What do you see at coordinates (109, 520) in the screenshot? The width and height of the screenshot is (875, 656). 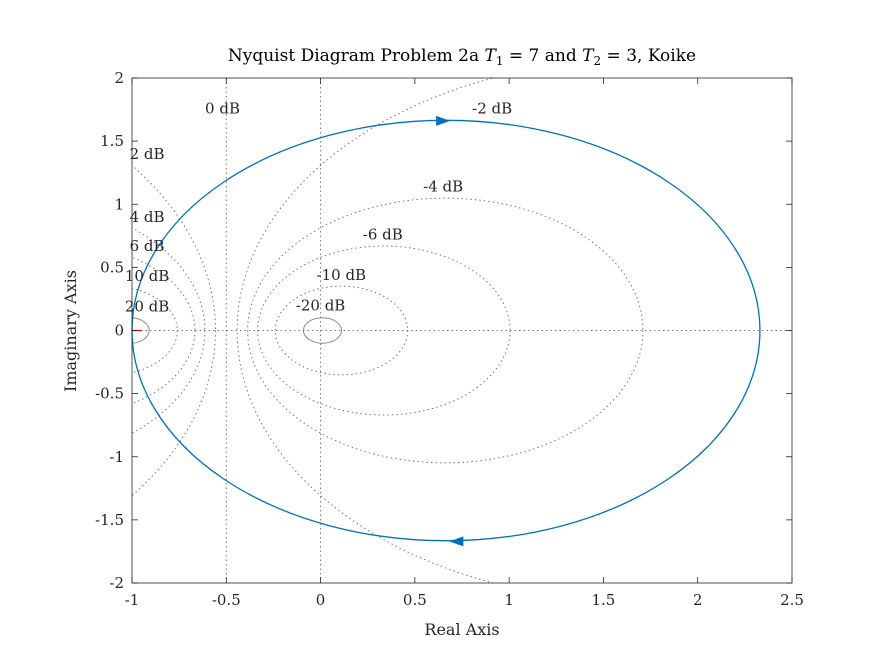 I see `y-tick-label: -1.5` at bounding box center [109, 520].